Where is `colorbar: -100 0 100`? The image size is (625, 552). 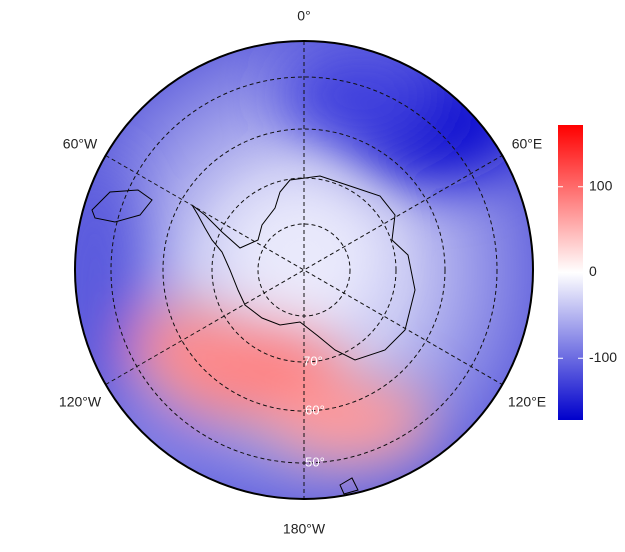 colorbar: -100 0 100 is located at coordinates (587, 272).